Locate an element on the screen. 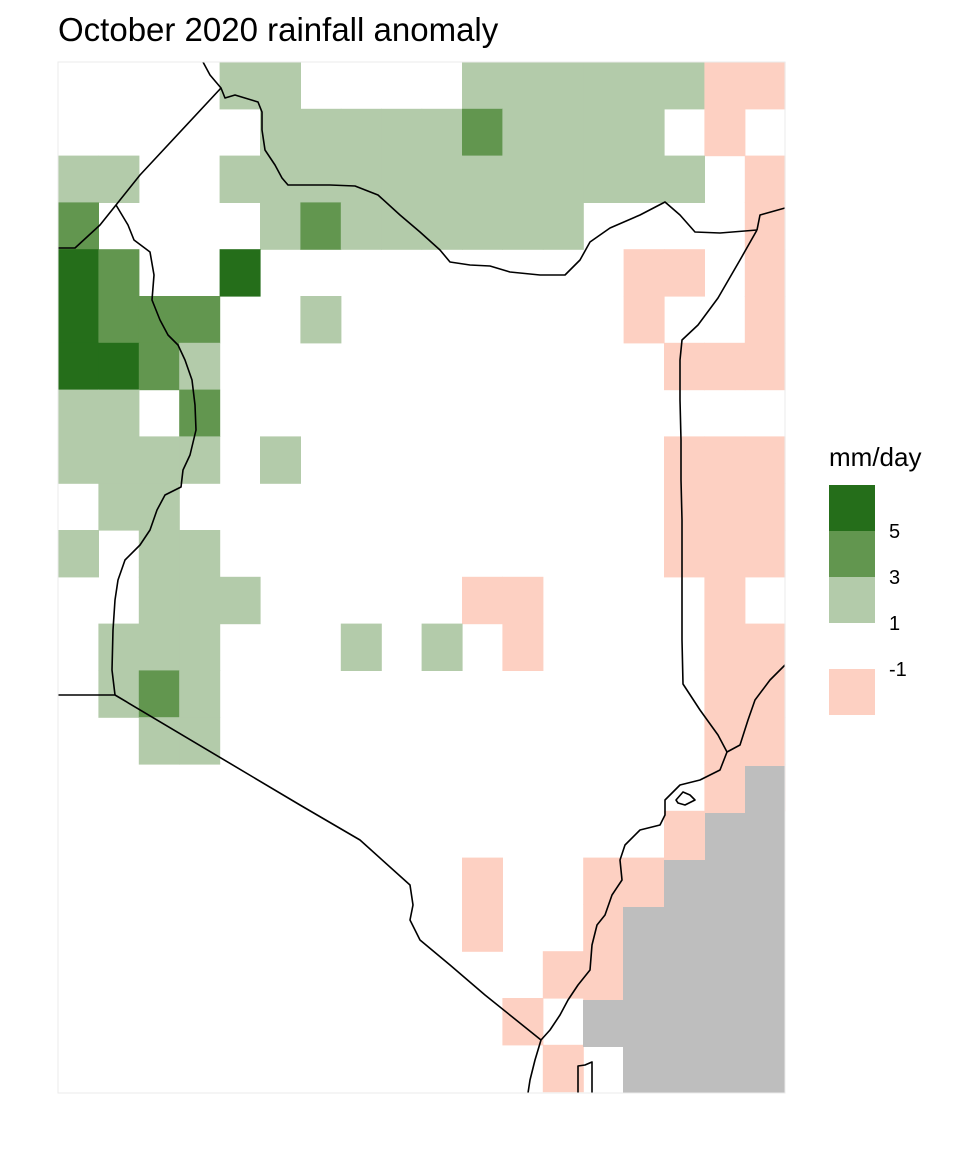  legend-swatch-1to3 is located at coordinates (852, 600).